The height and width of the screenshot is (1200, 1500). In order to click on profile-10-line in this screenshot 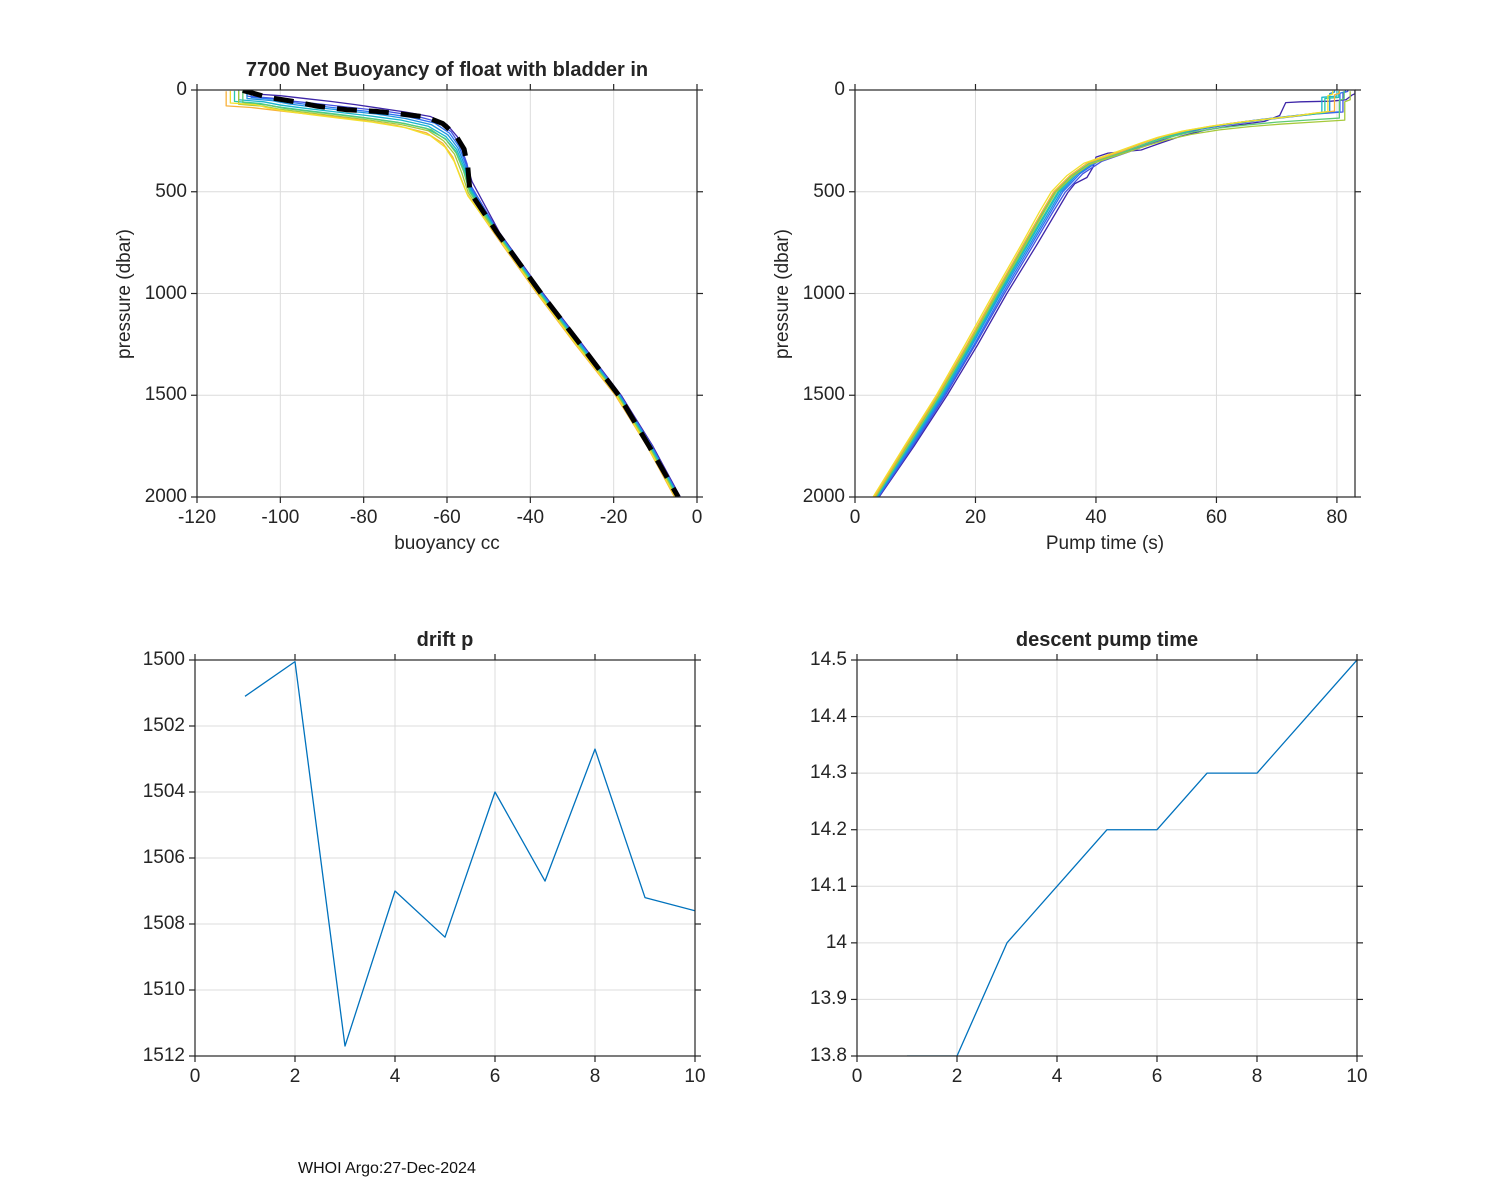, I will do `click(452, 293)`.